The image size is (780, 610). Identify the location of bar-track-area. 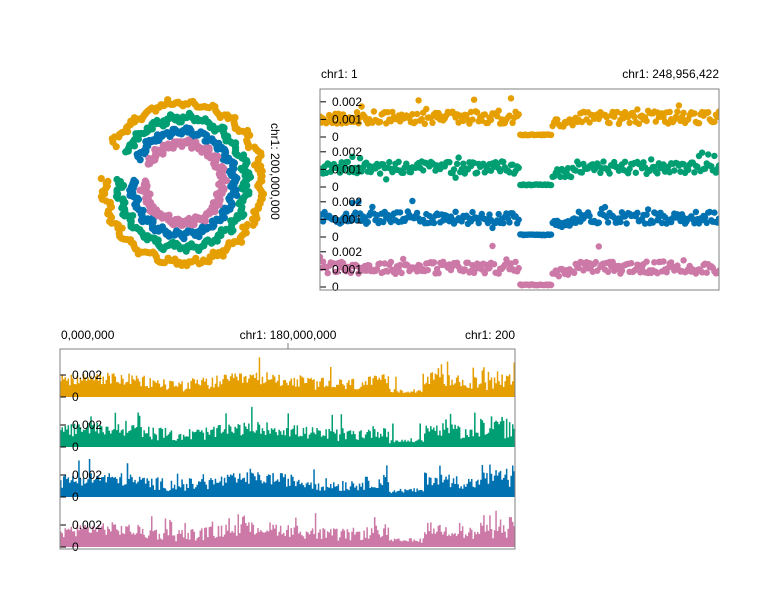
(287, 426).